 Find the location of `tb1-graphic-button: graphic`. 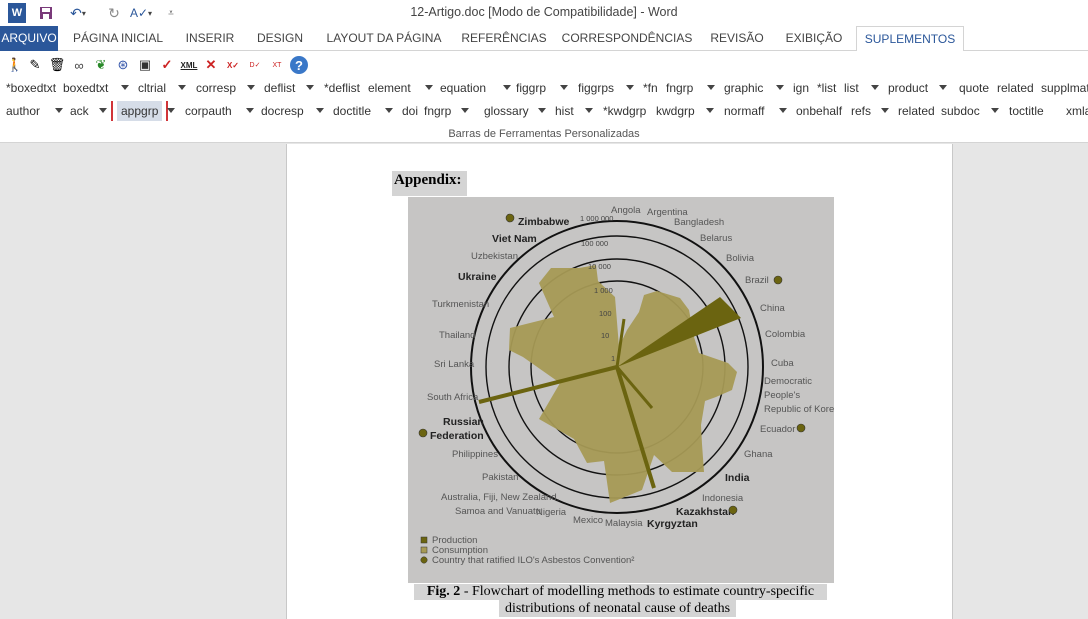

tb1-graphic-button: graphic is located at coordinates (744, 88).